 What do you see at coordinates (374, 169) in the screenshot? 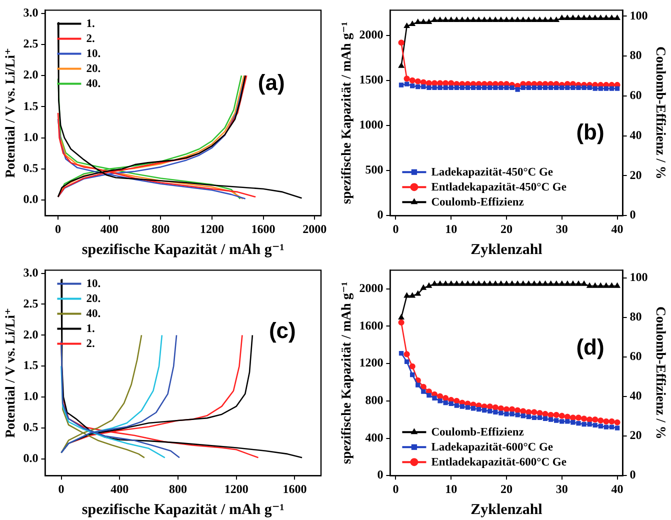
I see `y-tick-label: 500` at bounding box center [374, 169].